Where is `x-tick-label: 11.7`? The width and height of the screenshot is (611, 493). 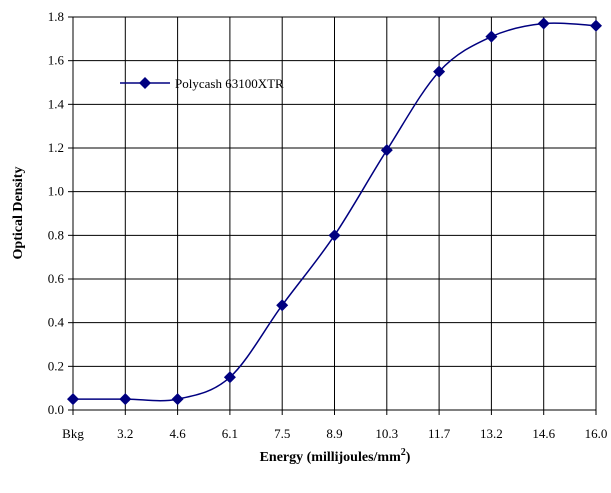 x-tick-label: 11.7 is located at coordinates (439, 433).